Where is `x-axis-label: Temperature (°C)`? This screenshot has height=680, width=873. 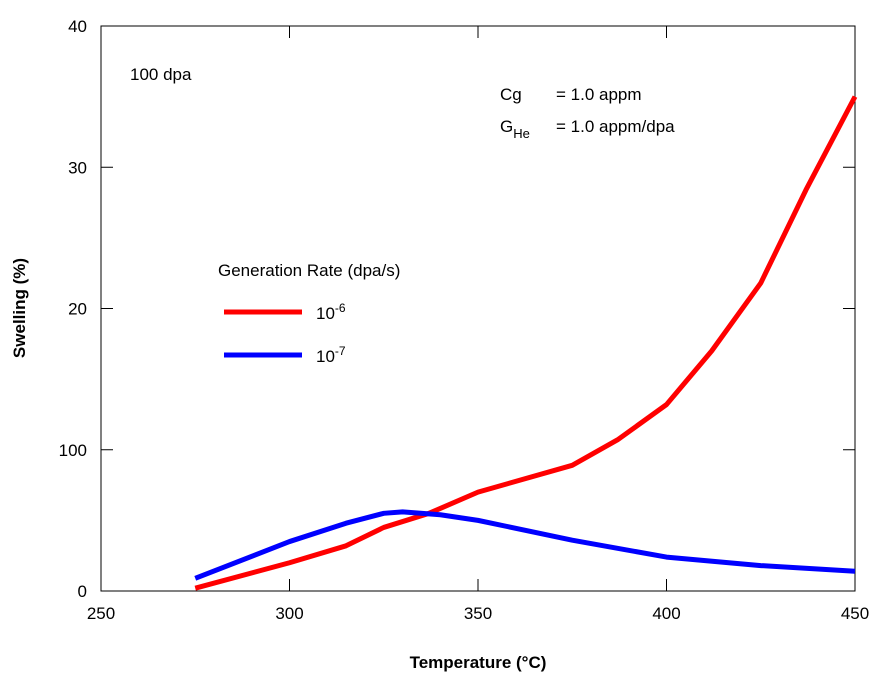
x-axis-label: Temperature (°C) is located at coordinates (478, 662).